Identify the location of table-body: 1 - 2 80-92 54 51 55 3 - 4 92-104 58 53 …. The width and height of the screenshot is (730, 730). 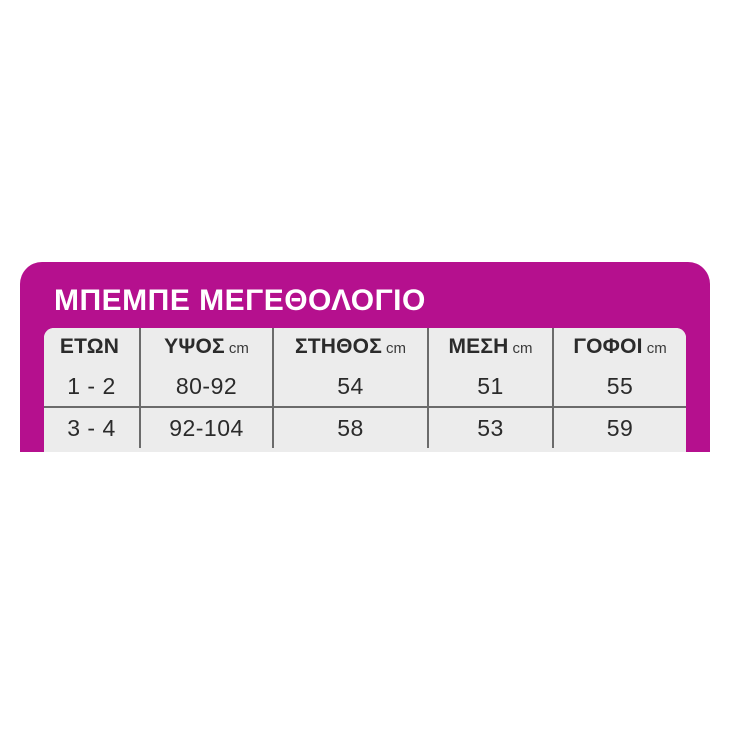
(365, 407).